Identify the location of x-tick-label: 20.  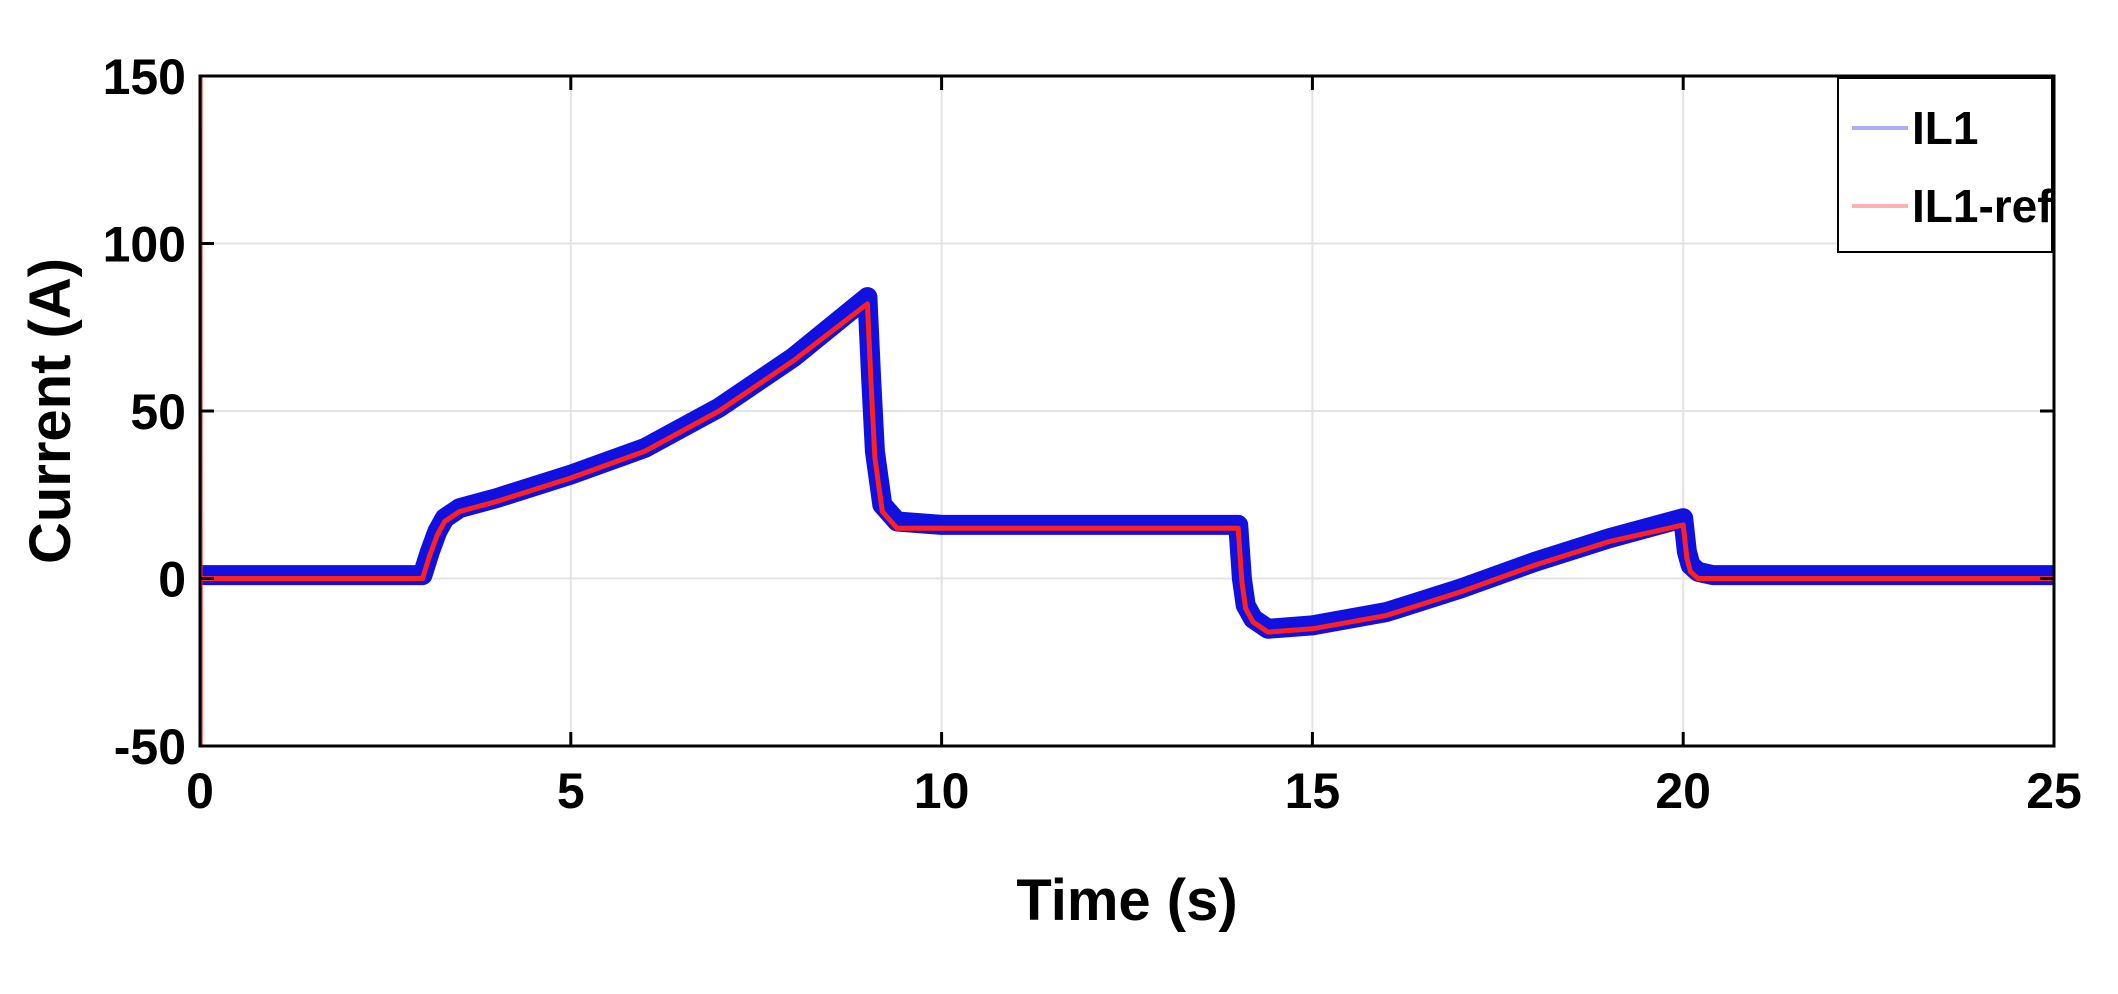
(1683, 791).